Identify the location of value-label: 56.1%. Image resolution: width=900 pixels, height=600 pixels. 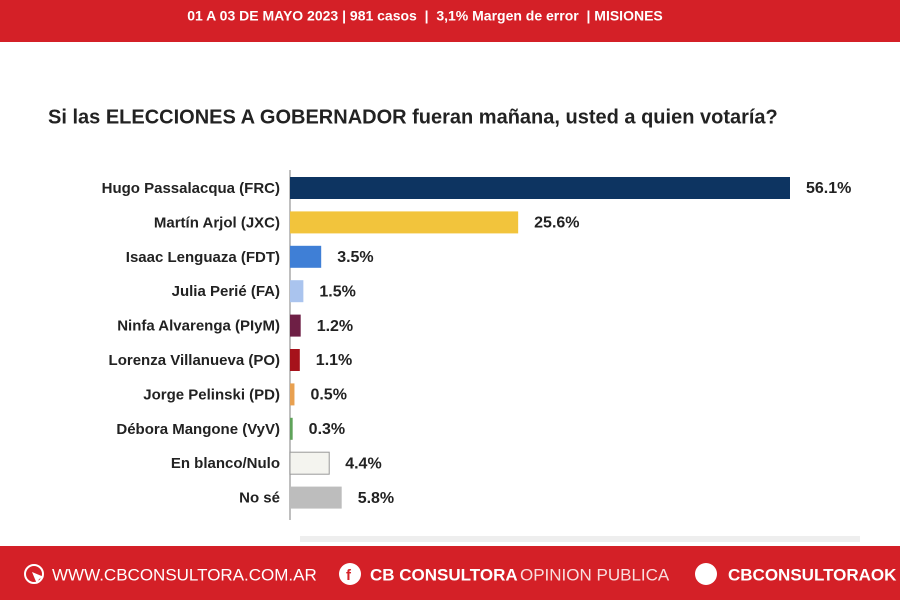
(828, 188).